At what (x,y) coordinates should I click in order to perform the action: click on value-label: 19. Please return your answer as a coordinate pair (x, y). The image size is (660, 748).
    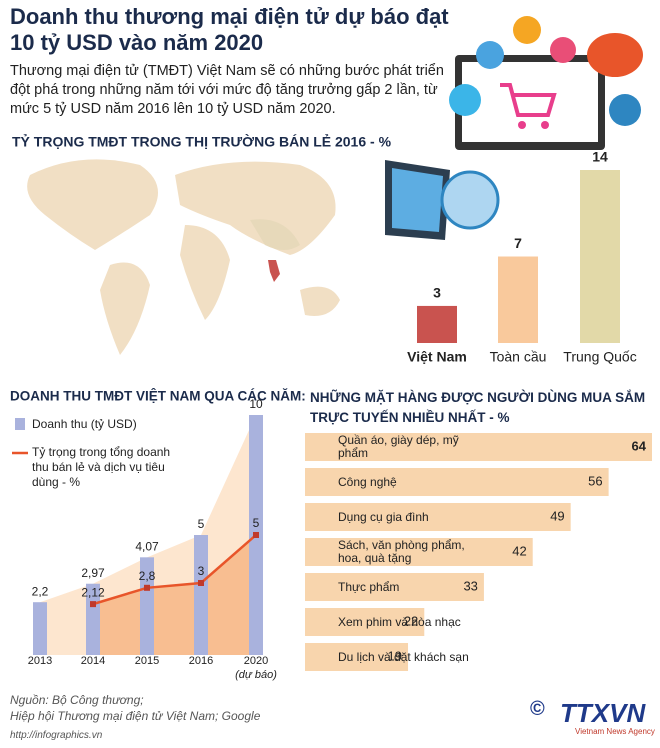
    Looking at the image, I should click on (395, 655).